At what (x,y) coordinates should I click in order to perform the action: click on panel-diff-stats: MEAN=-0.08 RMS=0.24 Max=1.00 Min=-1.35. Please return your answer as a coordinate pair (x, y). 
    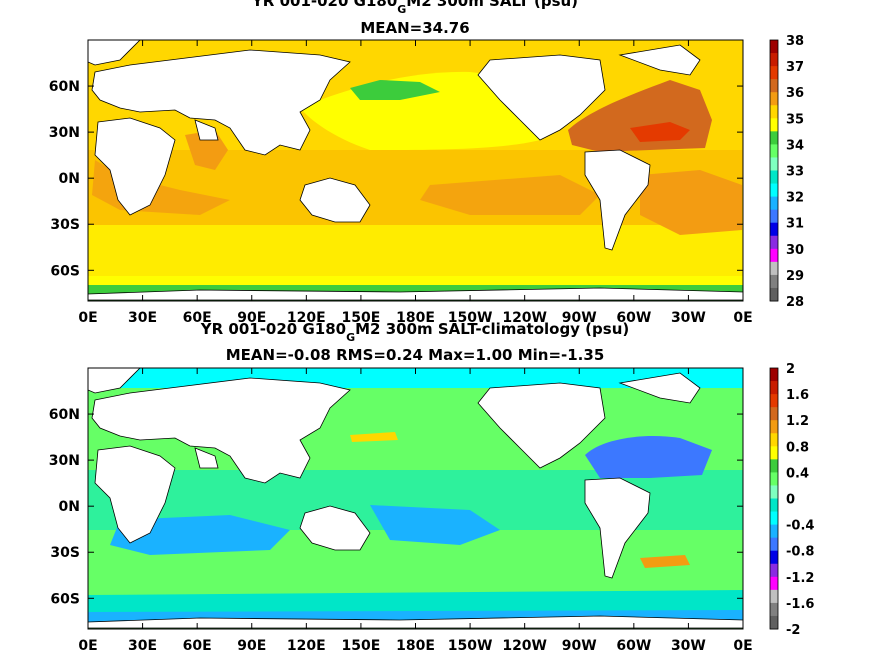
    Looking at the image, I should click on (415, 355).